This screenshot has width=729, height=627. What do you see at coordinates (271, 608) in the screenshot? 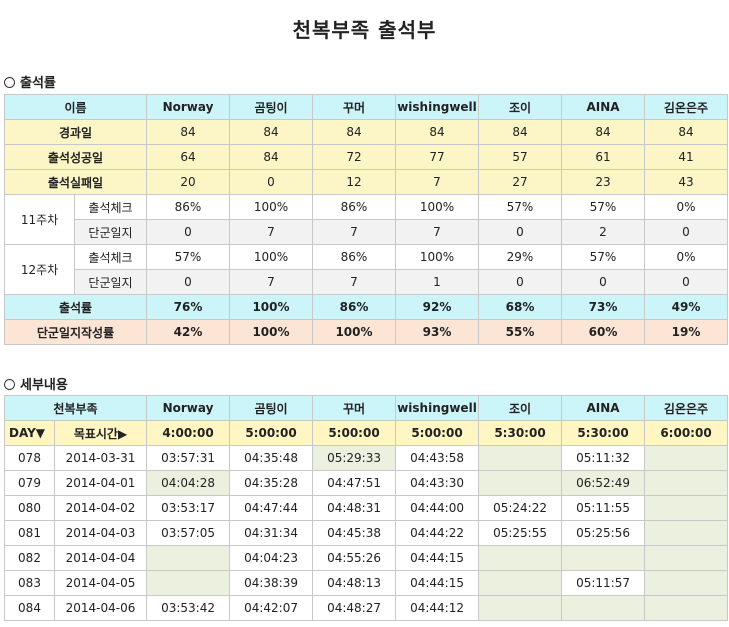
I see `checkin-time: 04:42:07` at bounding box center [271, 608].